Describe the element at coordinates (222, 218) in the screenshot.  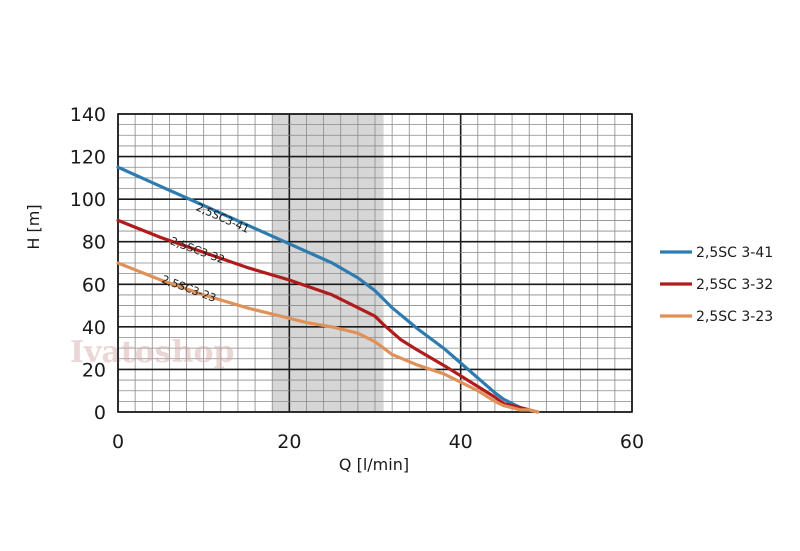
I see `curve-label-1: 2,5SC3-41` at that location.